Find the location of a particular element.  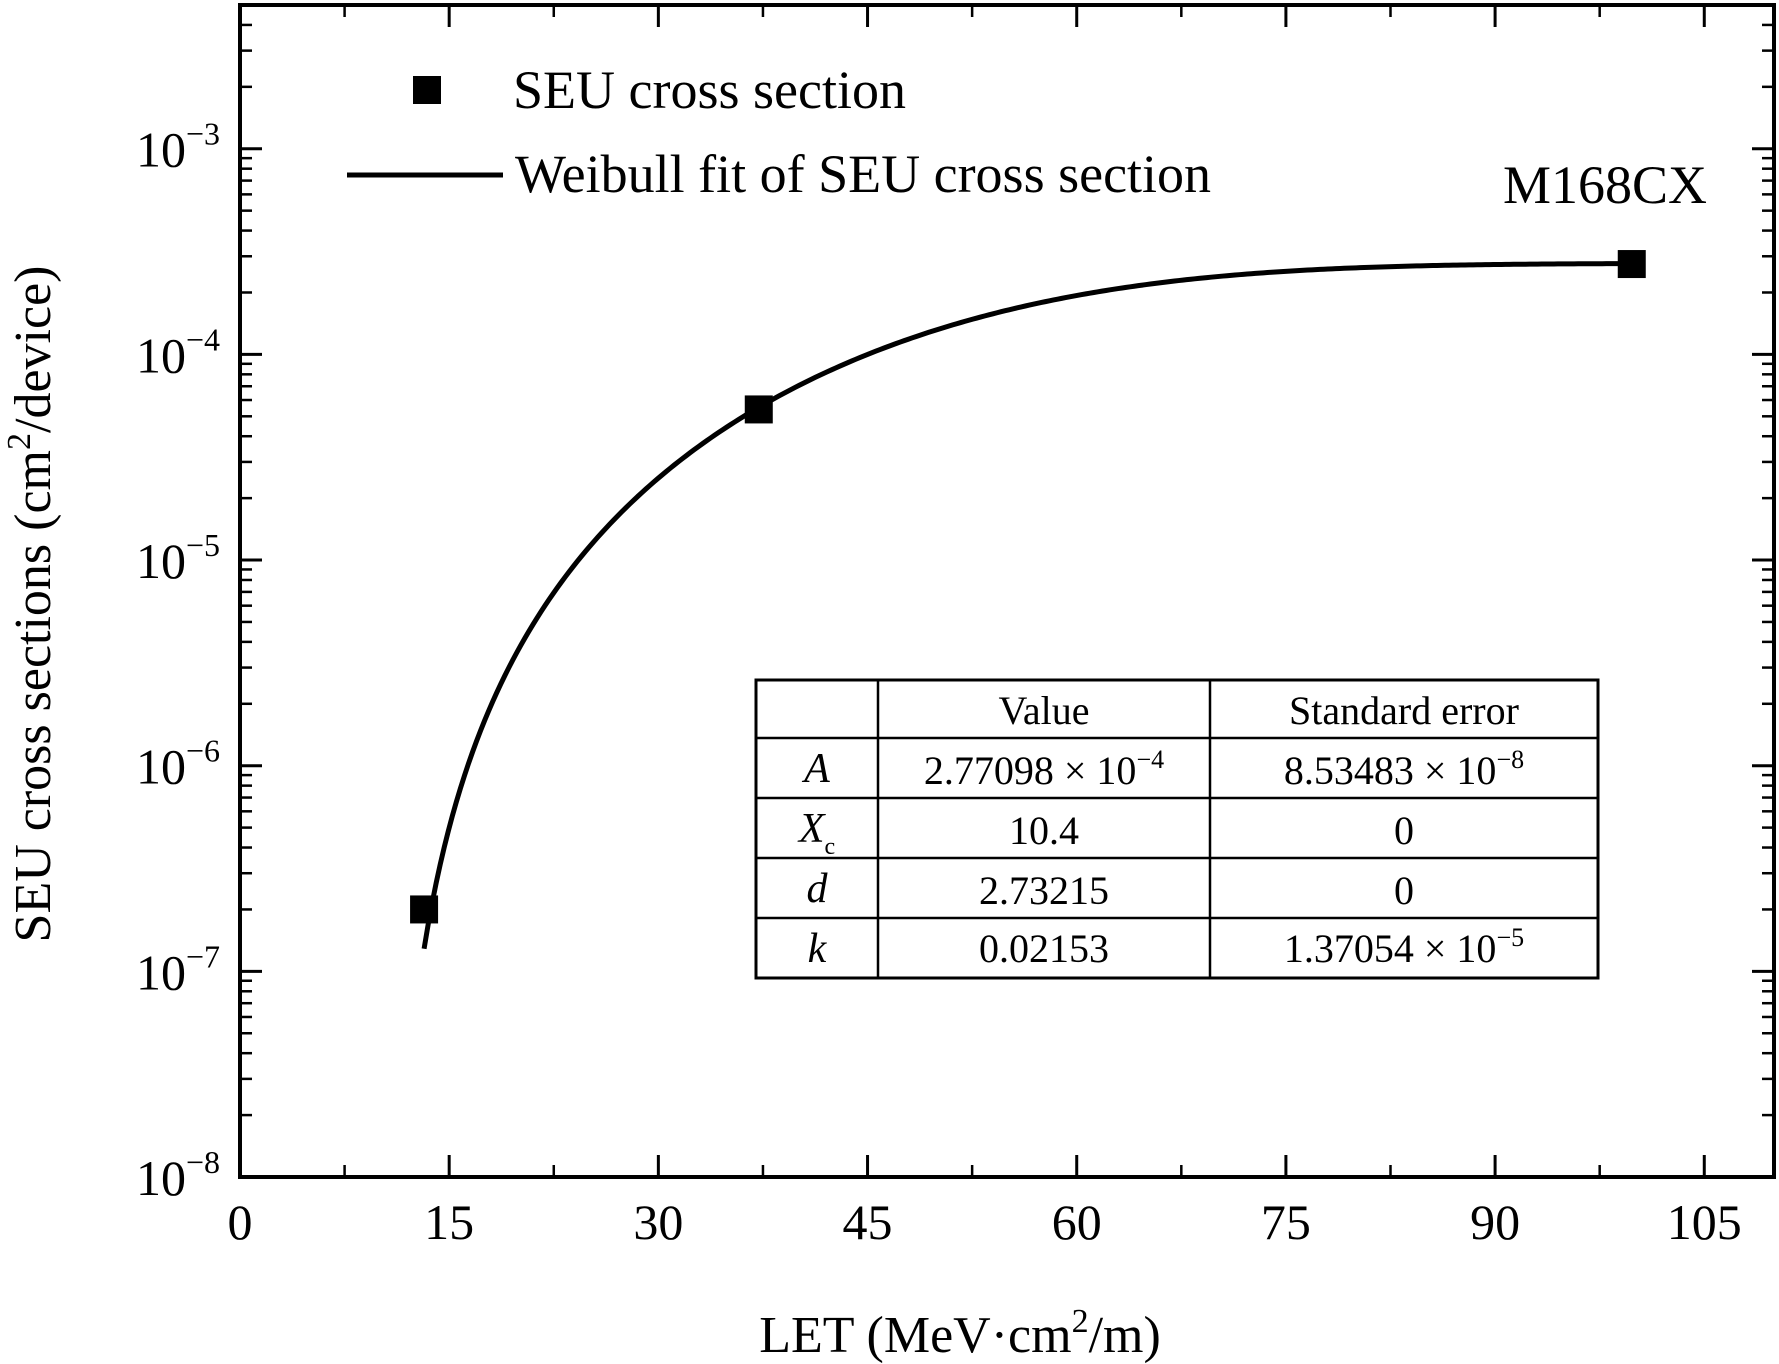

y-tick-label: 10⁻⁶ is located at coordinates (178, 764).